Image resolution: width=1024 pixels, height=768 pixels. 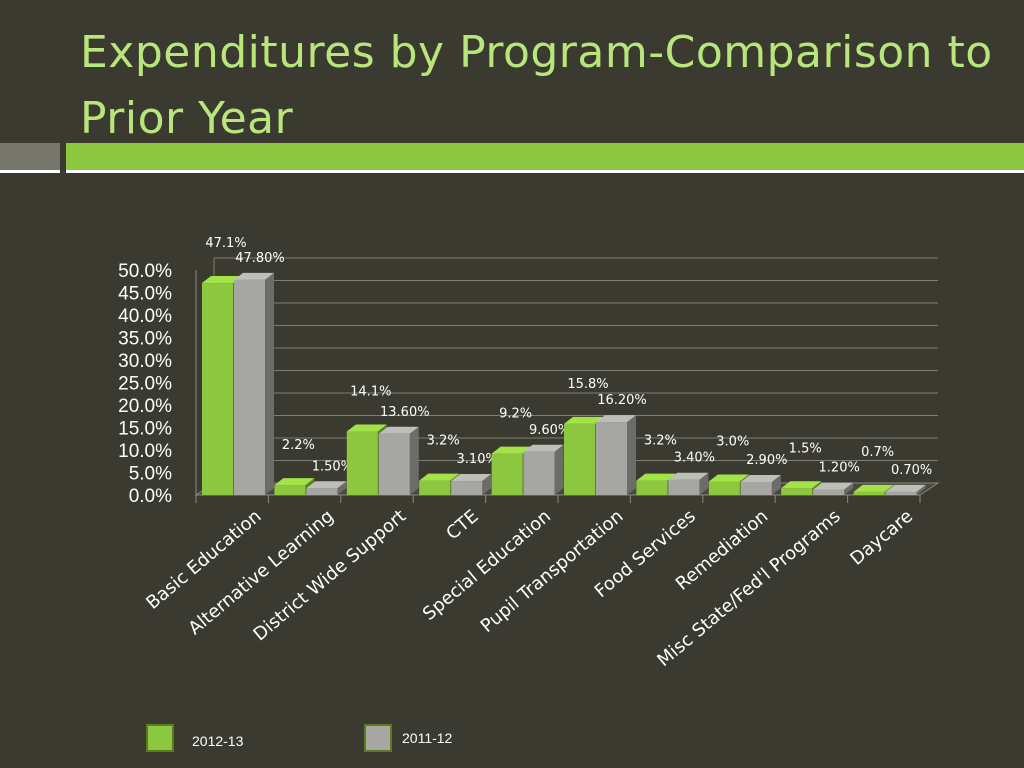 What do you see at coordinates (905, 488) in the screenshot?
I see `bar-top-2011-12-daycare` at bounding box center [905, 488].